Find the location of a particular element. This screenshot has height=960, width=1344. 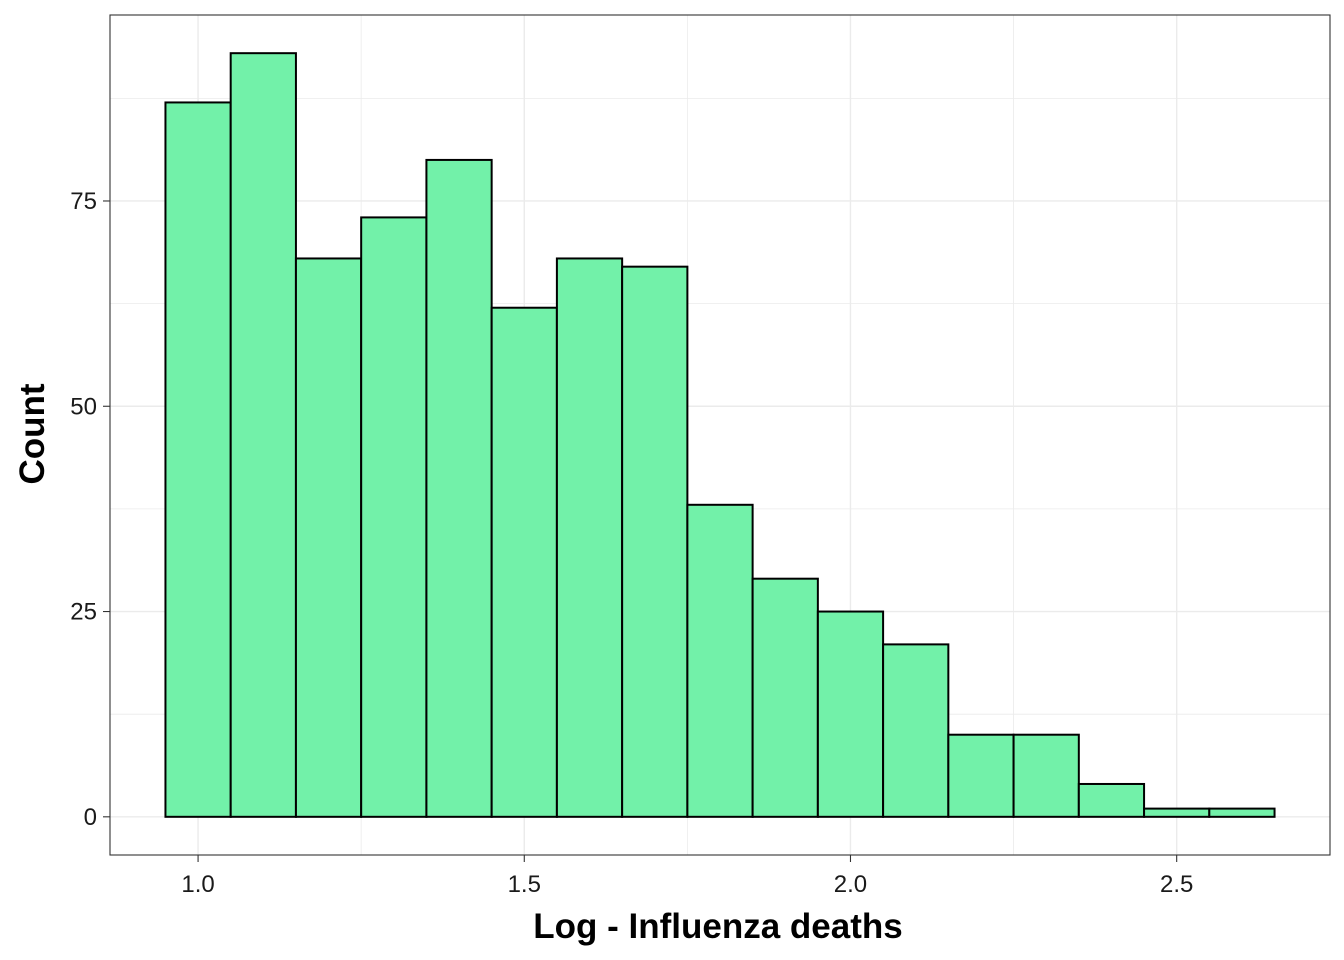

x-tick-label: 2.0 is located at coordinates (850, 884).